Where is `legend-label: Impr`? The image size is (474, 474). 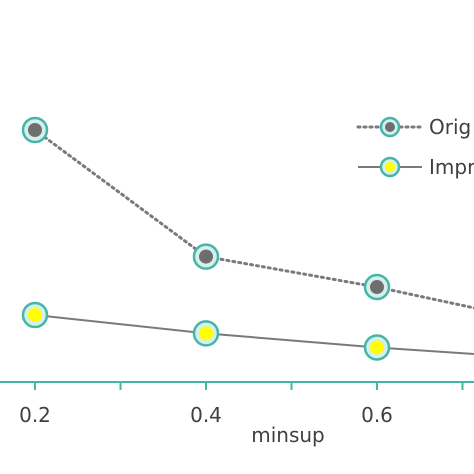
legend-label: Impr is located at coordinates (451, 167).